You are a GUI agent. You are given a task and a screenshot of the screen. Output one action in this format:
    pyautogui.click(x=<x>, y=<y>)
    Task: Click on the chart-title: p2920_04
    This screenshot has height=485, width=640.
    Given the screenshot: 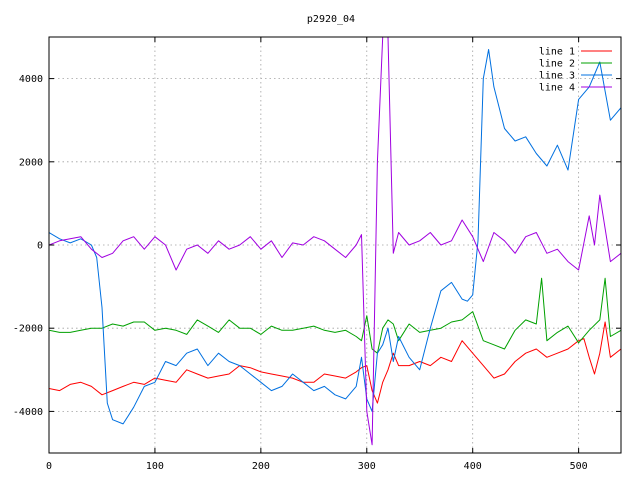 What is the action you would take?
    pyautogui.click(x=331, y=19)
    